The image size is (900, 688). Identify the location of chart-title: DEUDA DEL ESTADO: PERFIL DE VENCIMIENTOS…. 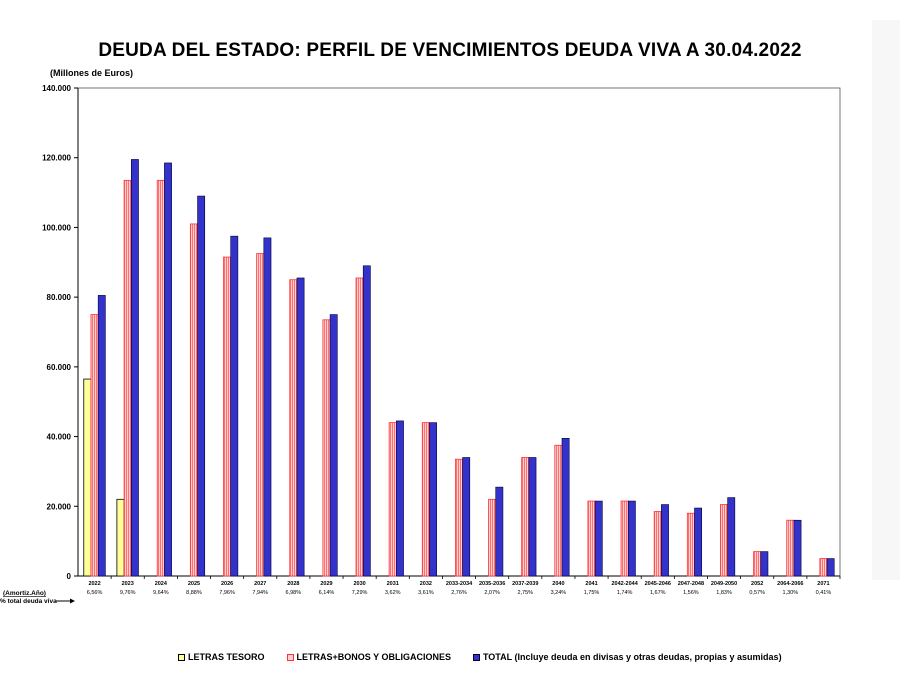
(450, 50).